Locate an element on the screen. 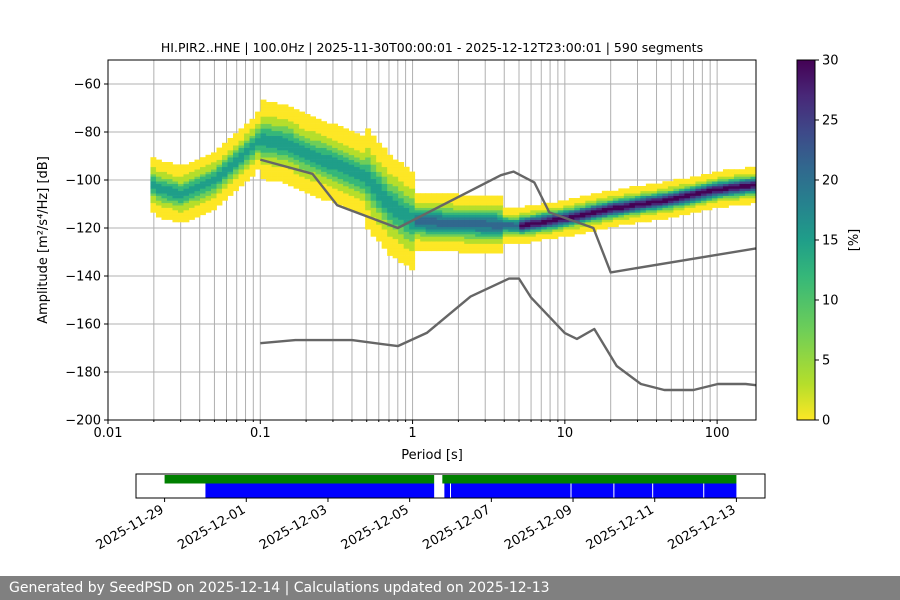  y-axis-label: Amplitude [m²/s⁴/Hz] [dB] is located at coordinates (43, 240).